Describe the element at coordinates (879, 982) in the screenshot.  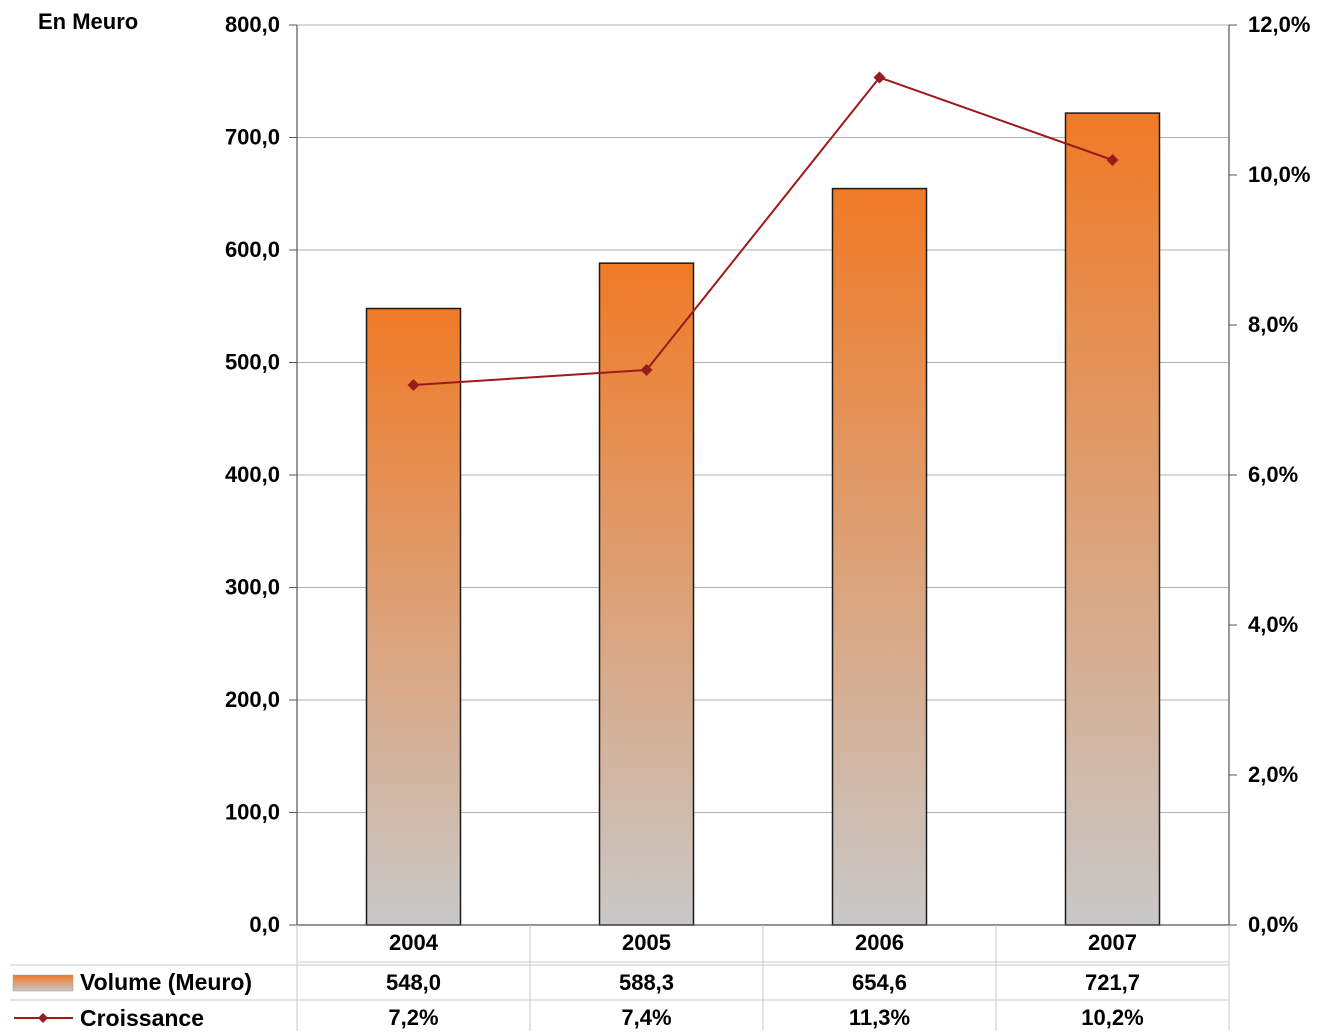
I see `volume-value-label: 654,6` at that location.